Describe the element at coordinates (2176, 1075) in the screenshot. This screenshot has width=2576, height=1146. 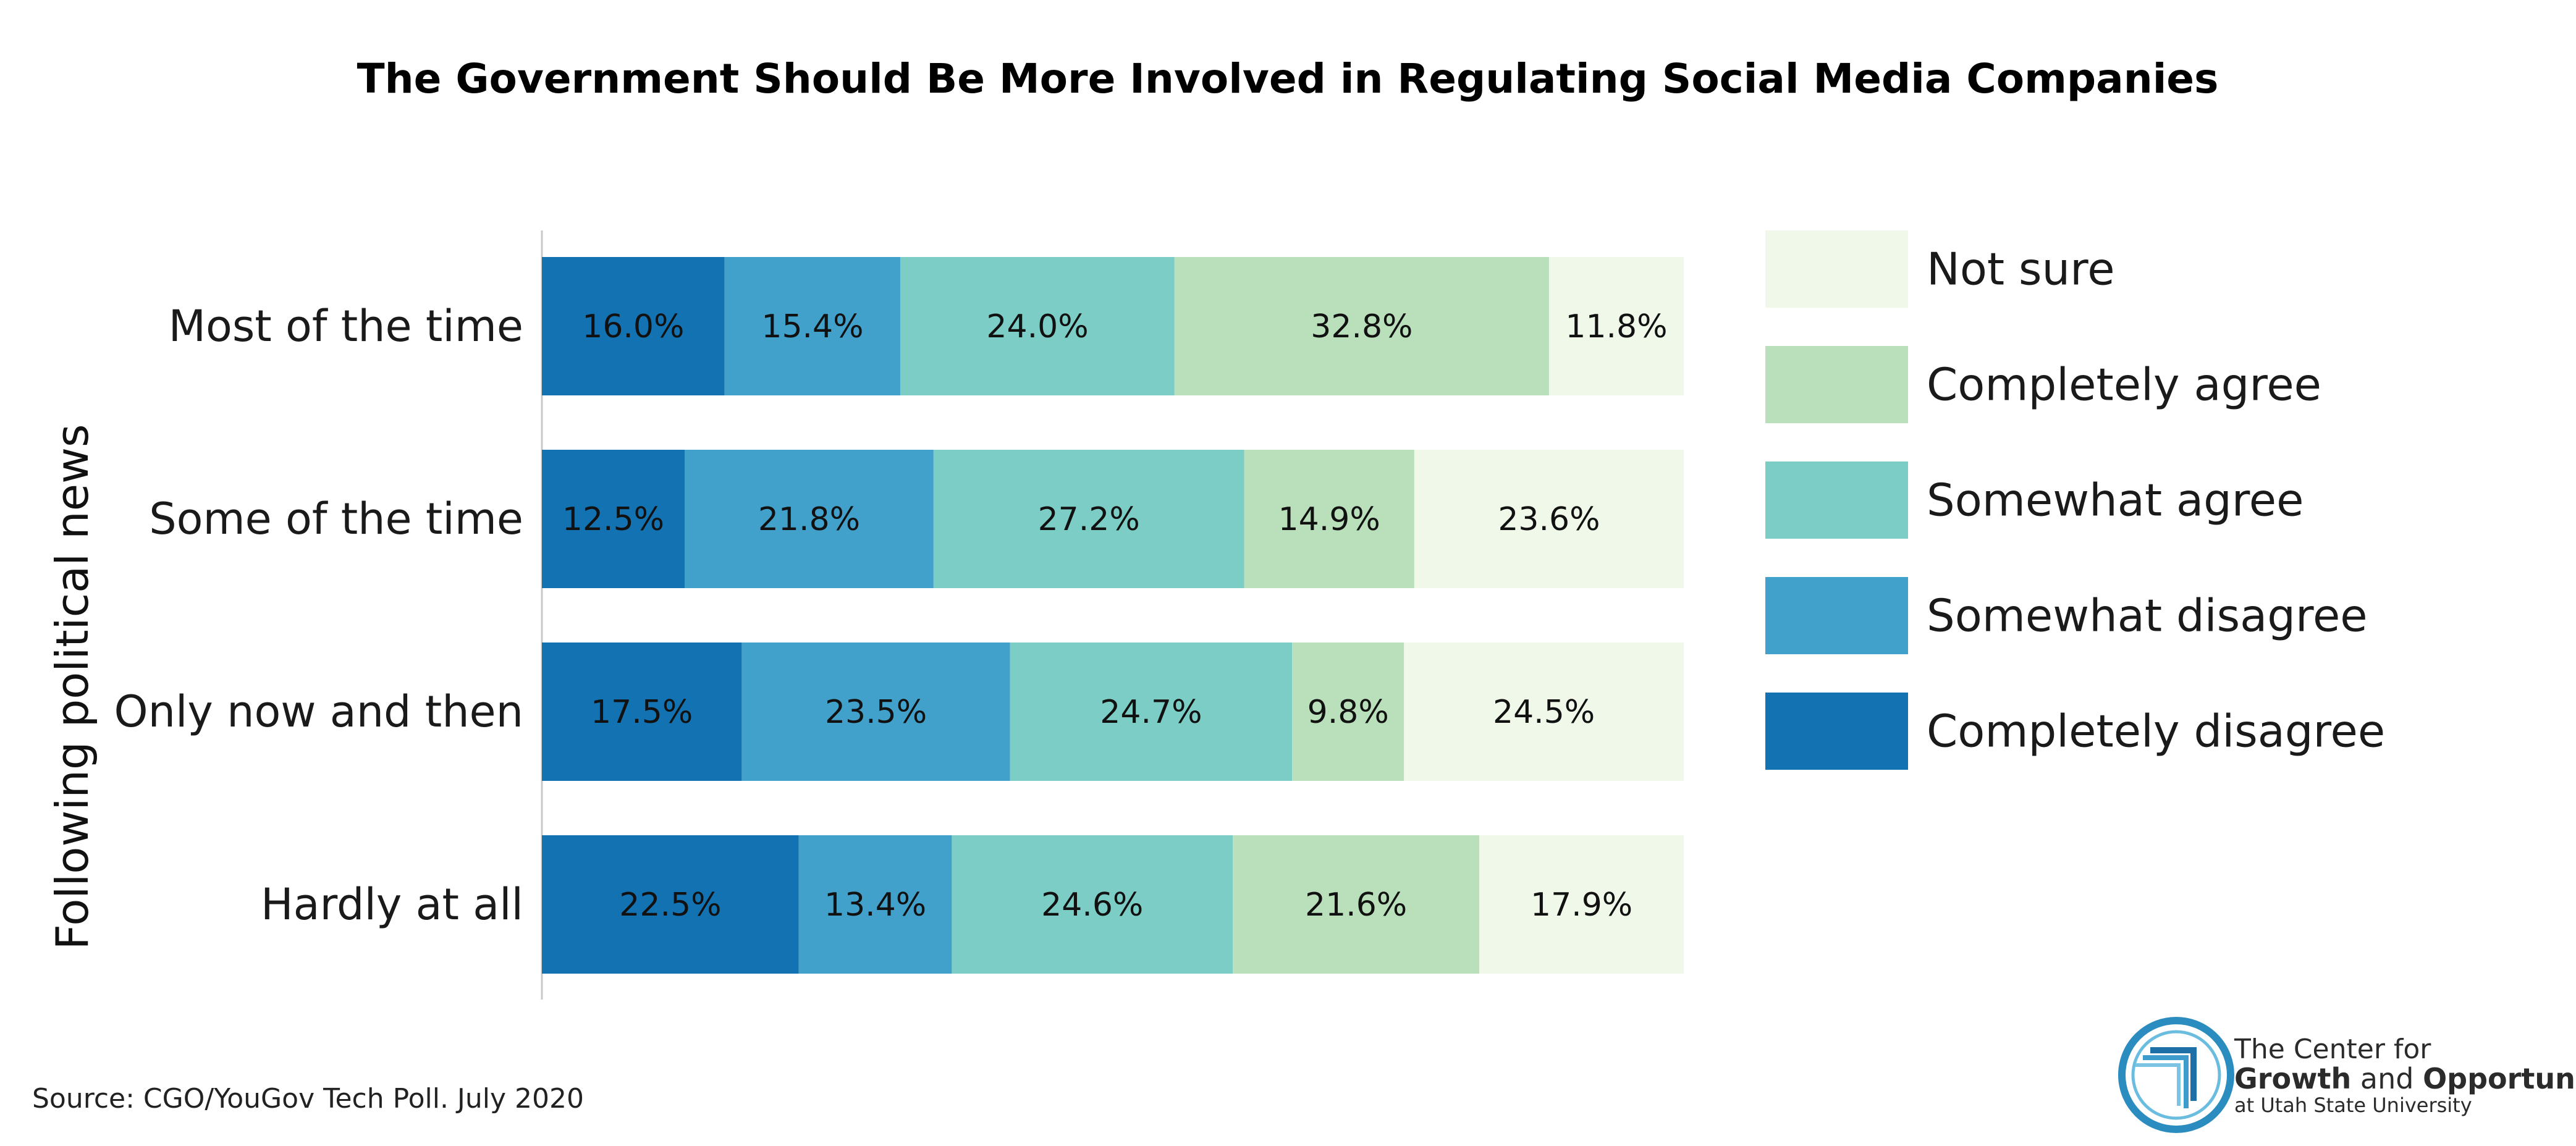
I see `logo-emblem` at that location.